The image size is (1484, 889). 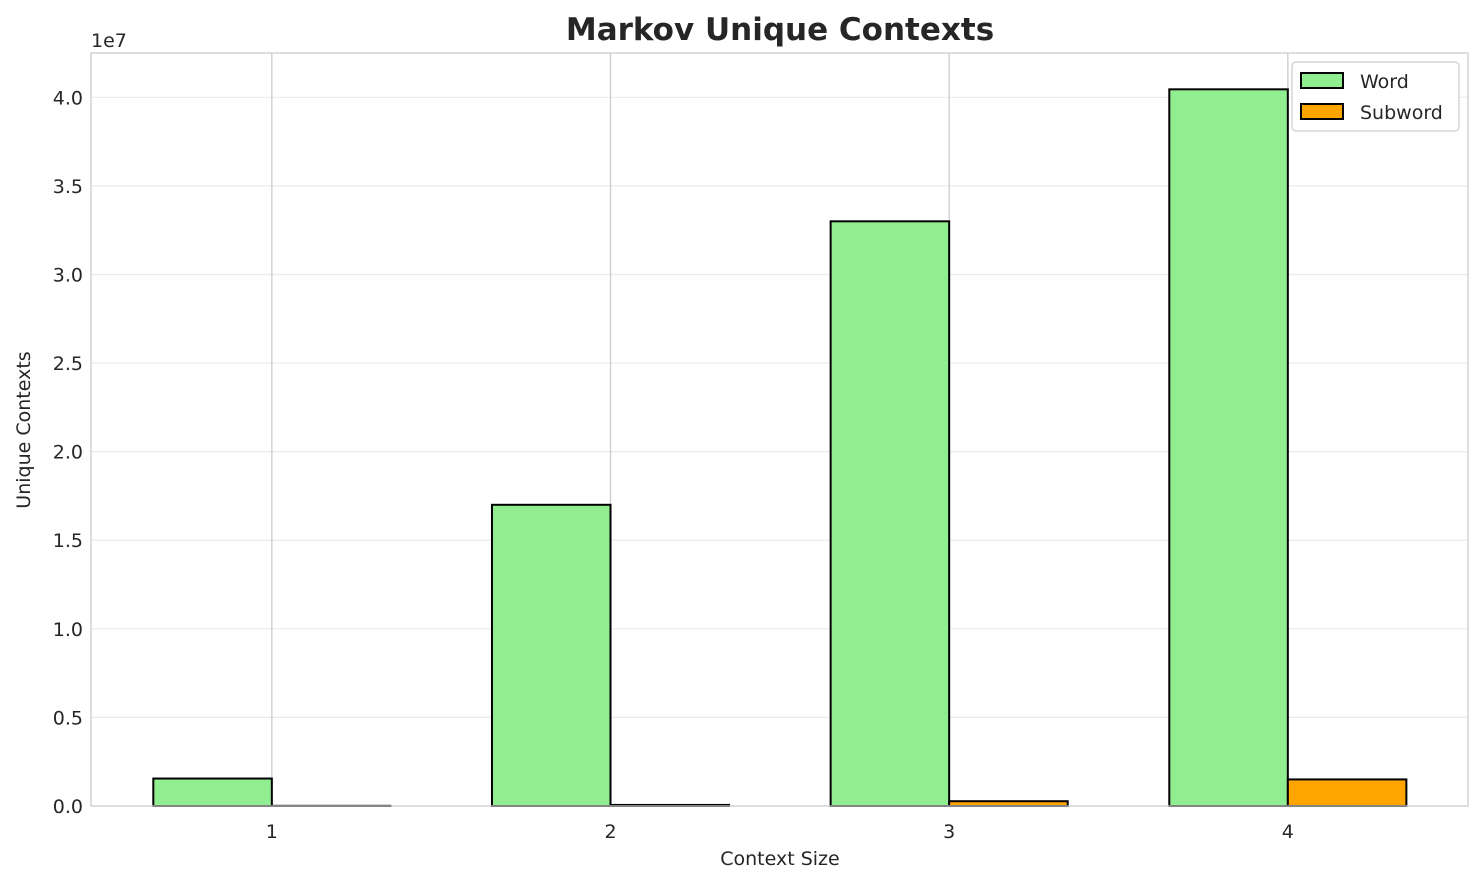 I want to click on y-axis-label: Unique Contexts, so click(x=24, y=429).